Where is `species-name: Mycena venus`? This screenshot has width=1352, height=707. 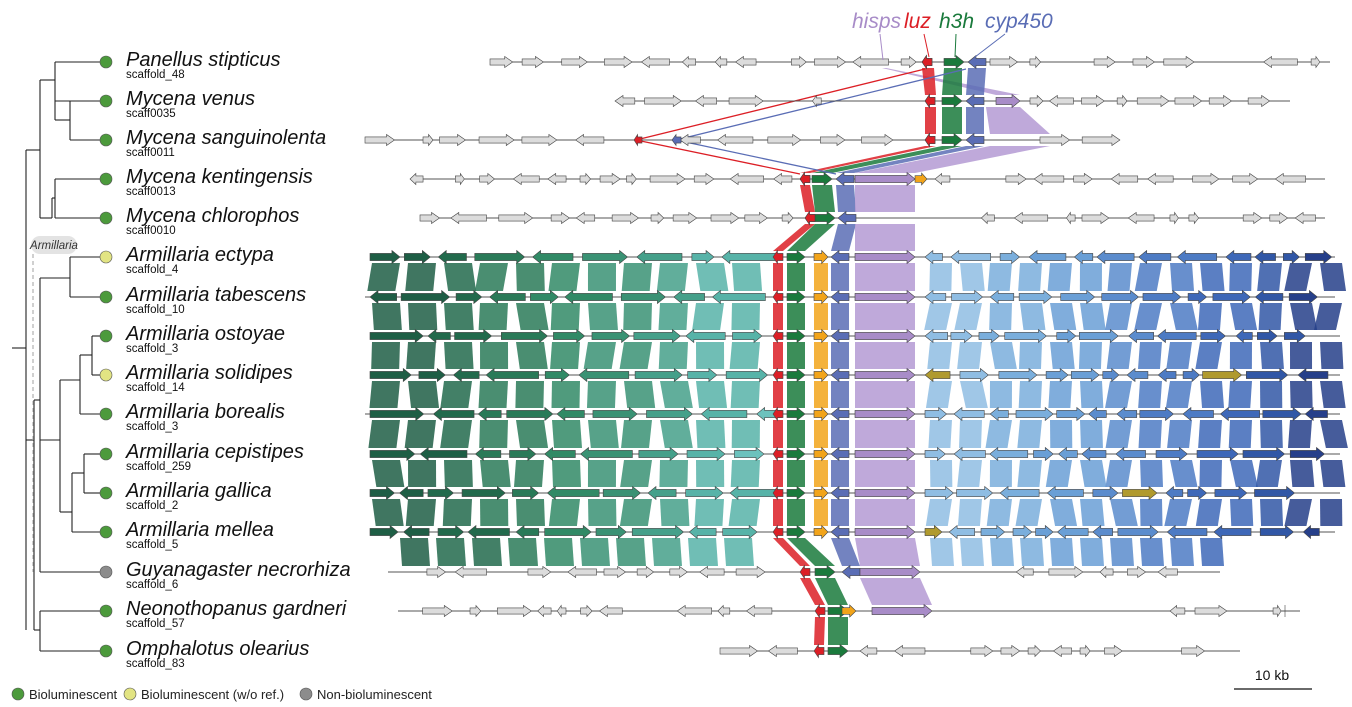 species-name: Mycena venus is located at coordinates (190, 99).